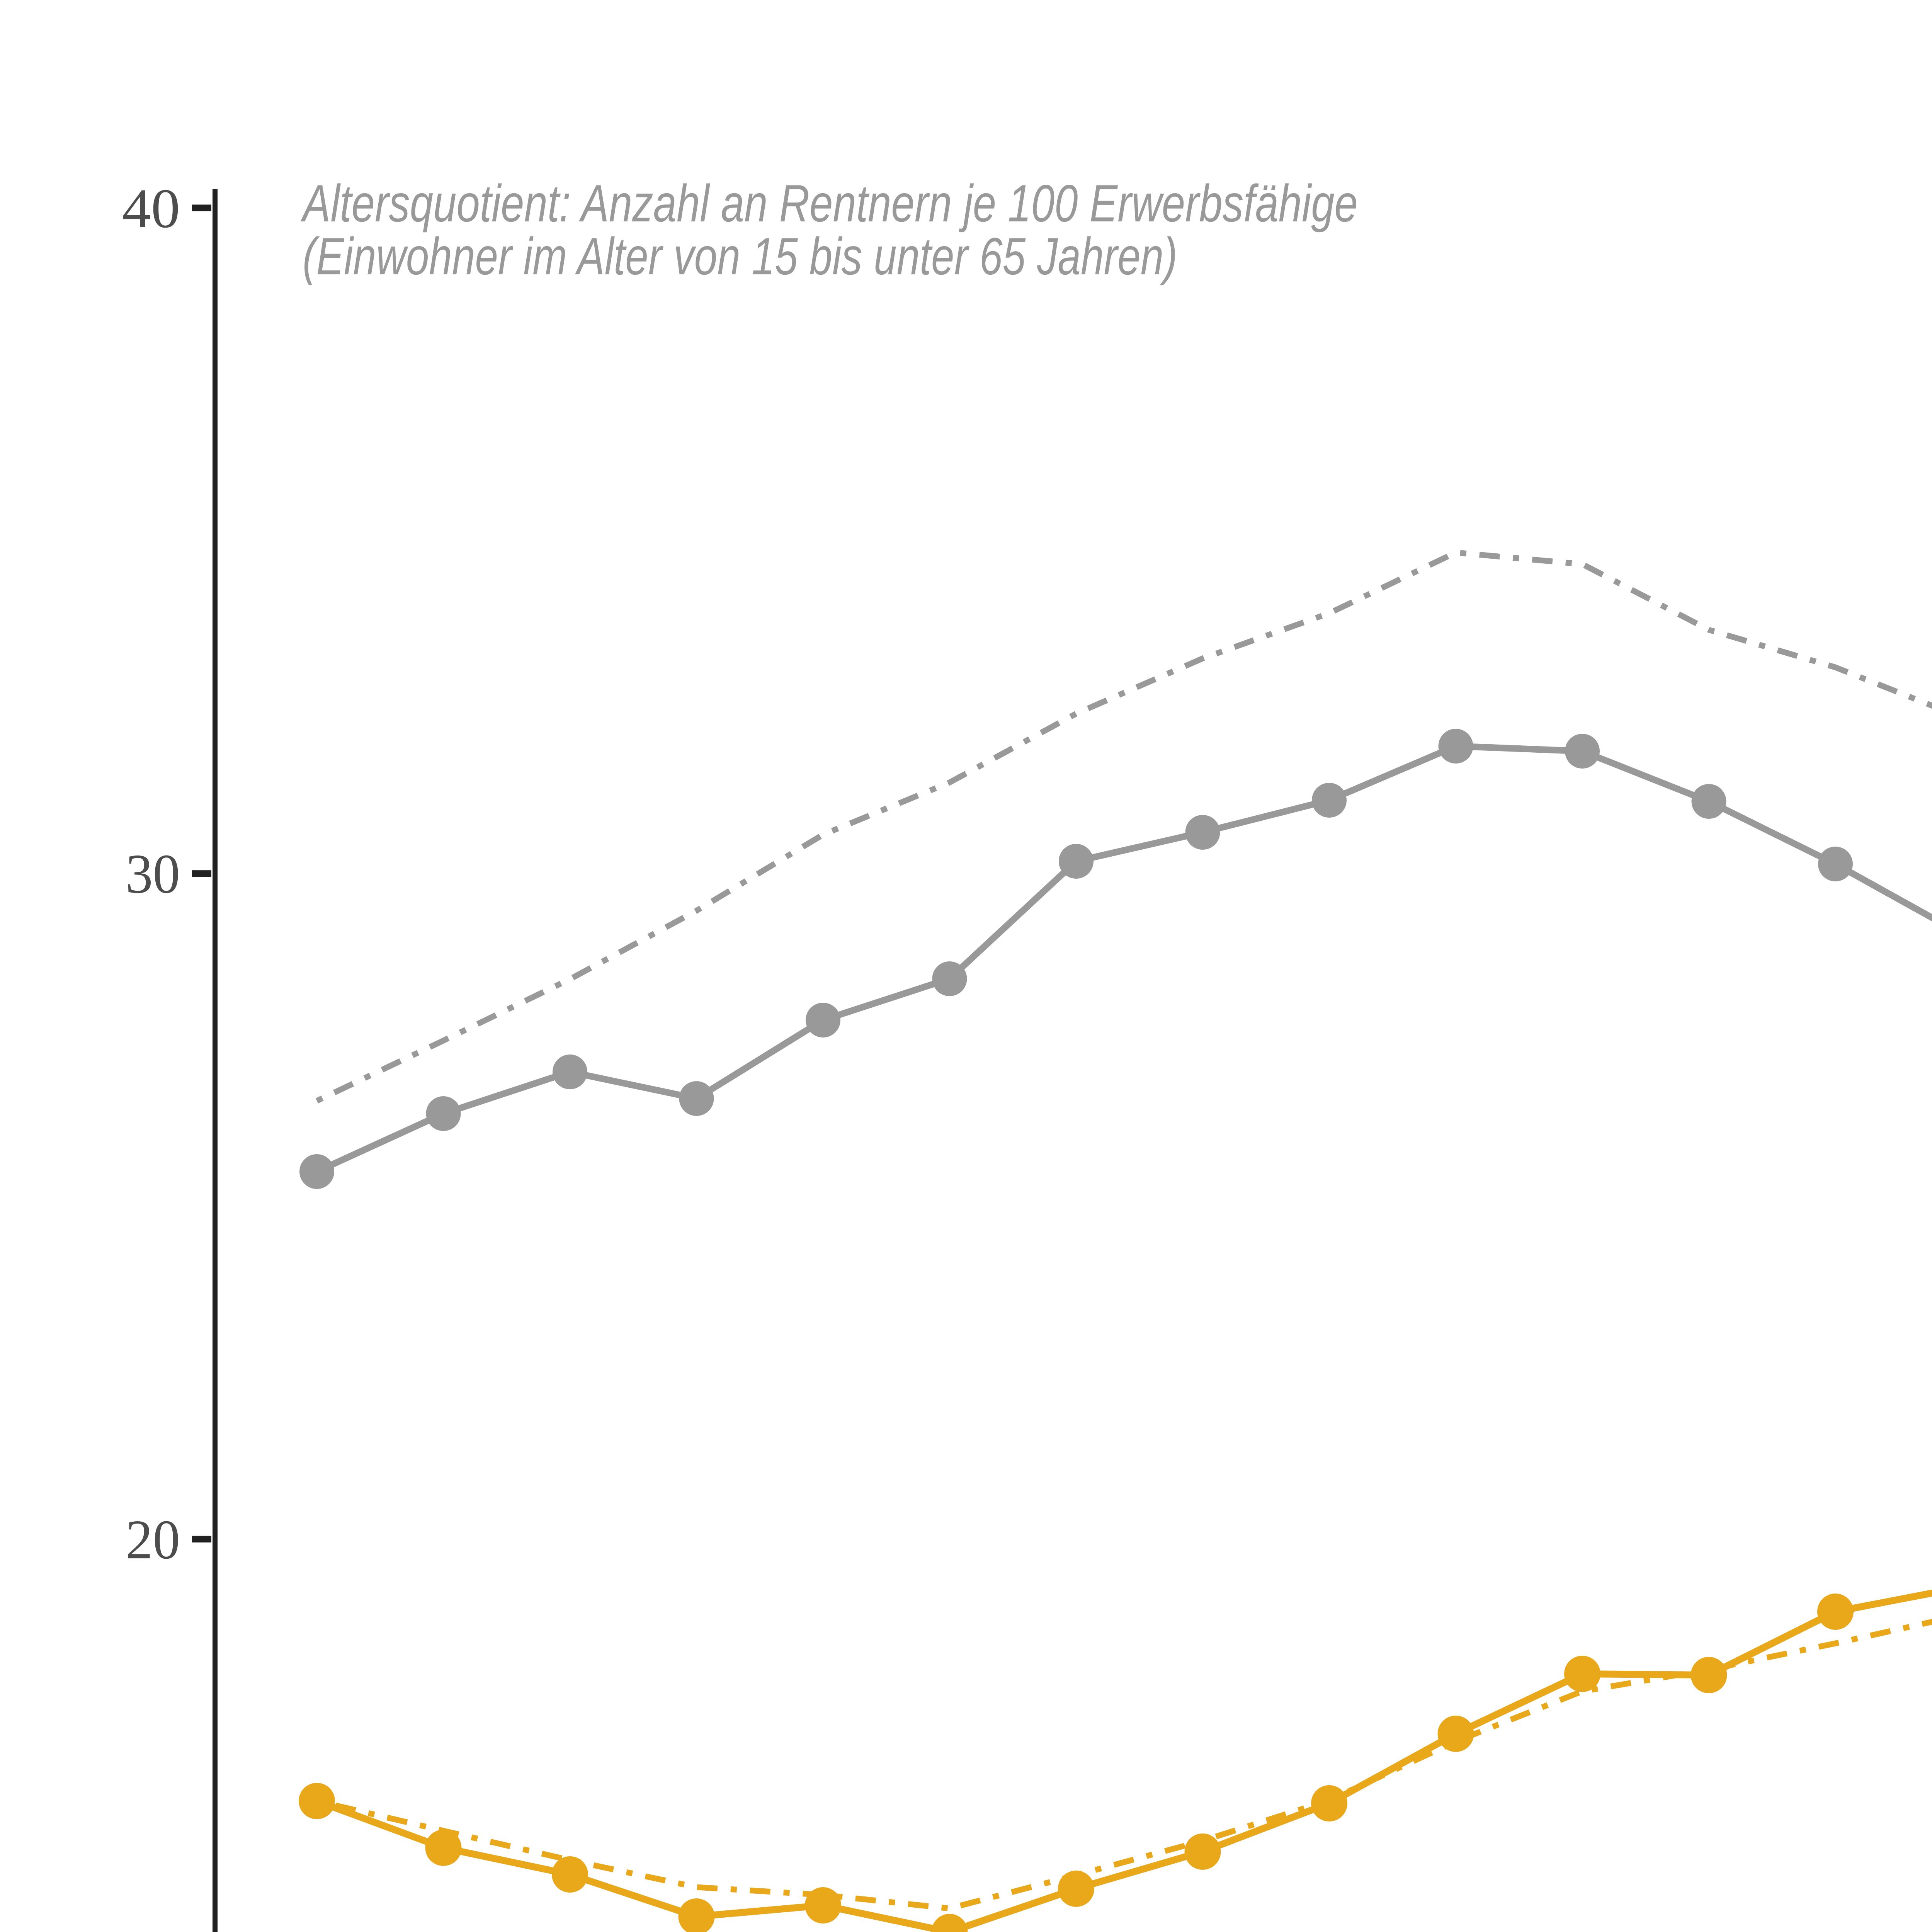 Image resolution: width=1932 pixels, height=1932 pixels. Describe the element at coordinates (151, 209) in the screenshot. I see `svg-text: 40` at that location.